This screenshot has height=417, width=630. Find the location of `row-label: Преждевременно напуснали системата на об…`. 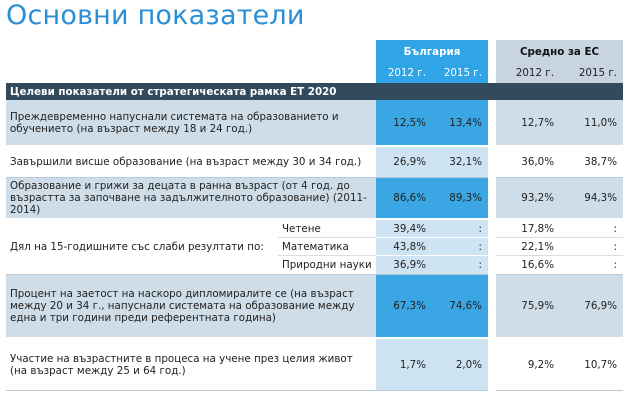

row-label: Преждевременно напуснали системата на об… is located at coordinates (191, 123).